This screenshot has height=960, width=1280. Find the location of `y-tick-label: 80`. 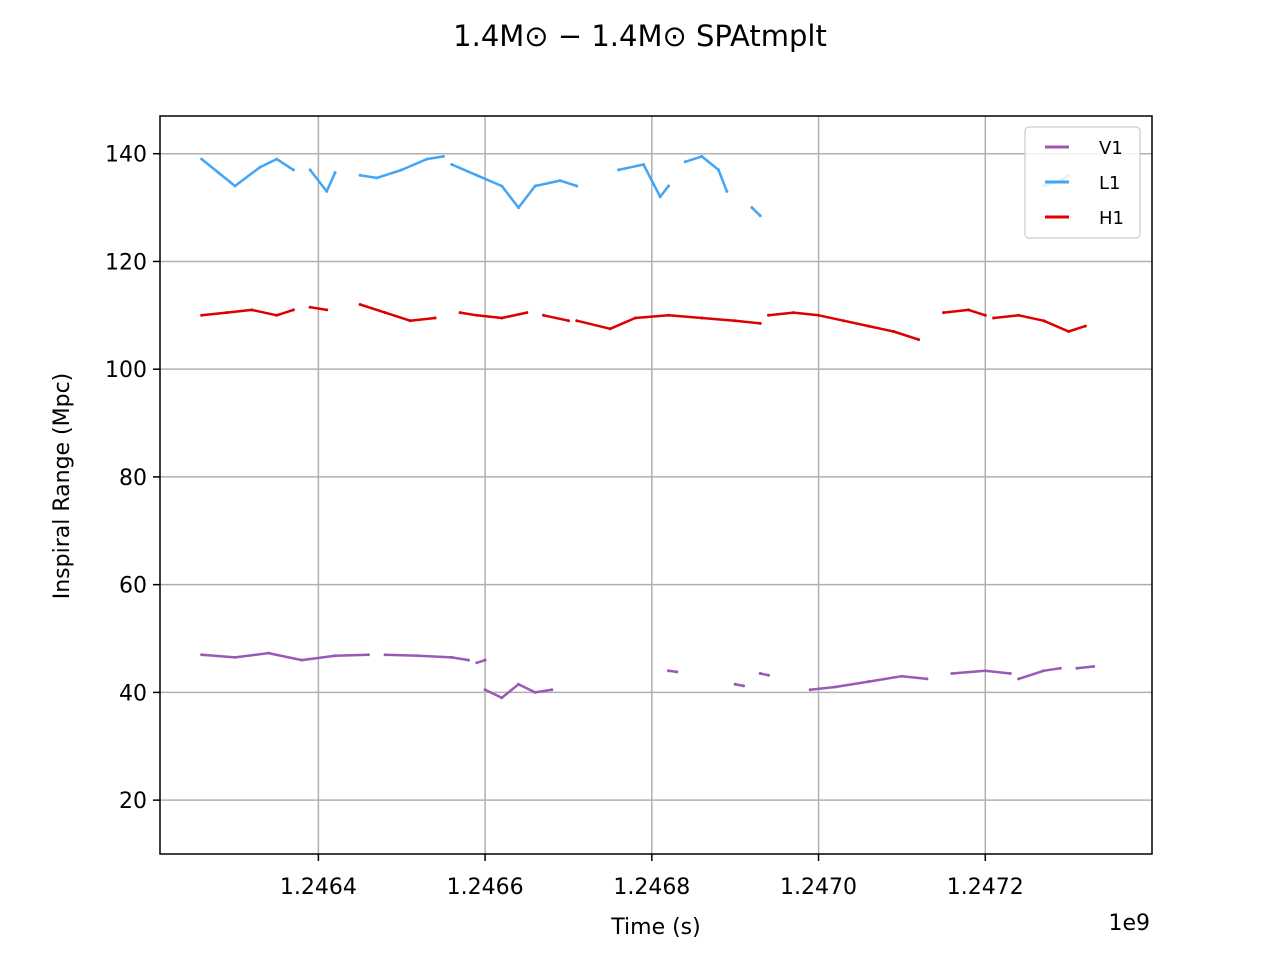

y-tick-label: 80 is located at coordinates (133, 478).